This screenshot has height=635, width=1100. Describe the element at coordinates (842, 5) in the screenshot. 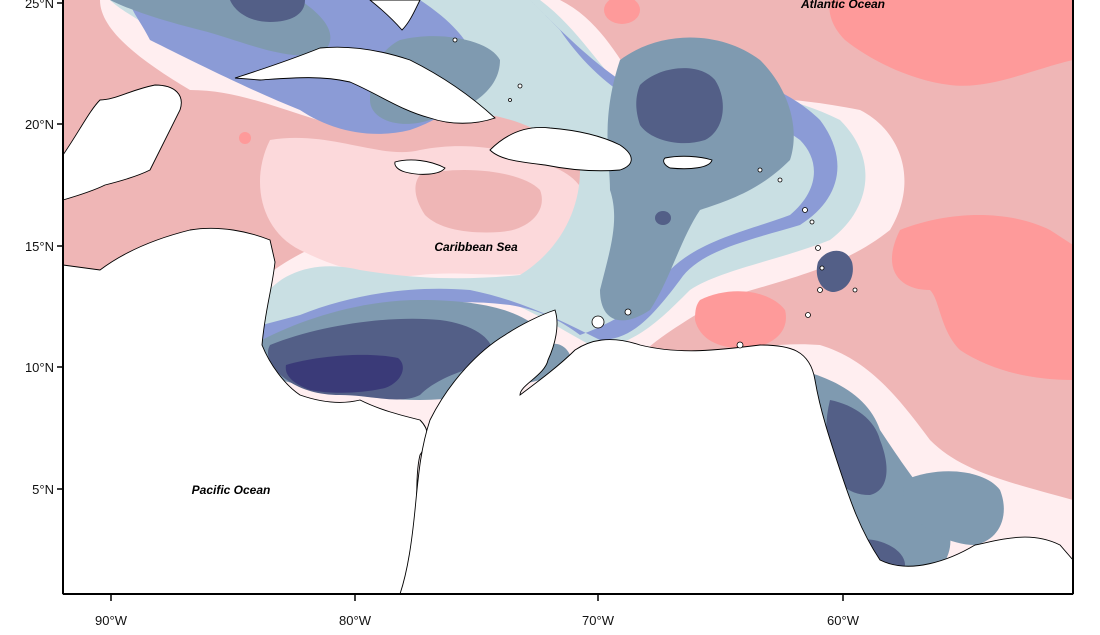

I see `atlantic-ocean-label: Atlantic Ocean` at that location.